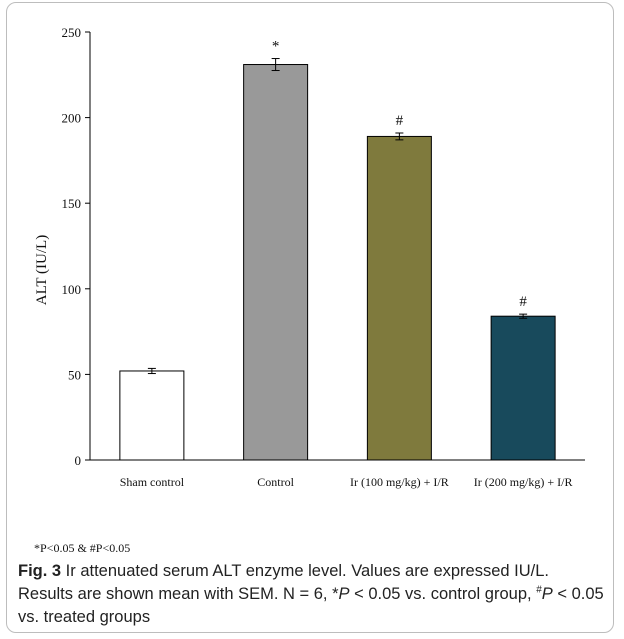 Image resolution: width=624 pixels, height=639 pixels. Describe the element at coordinates (344, 594) in the screenshot. I see `caption-p-1: P` at that location.